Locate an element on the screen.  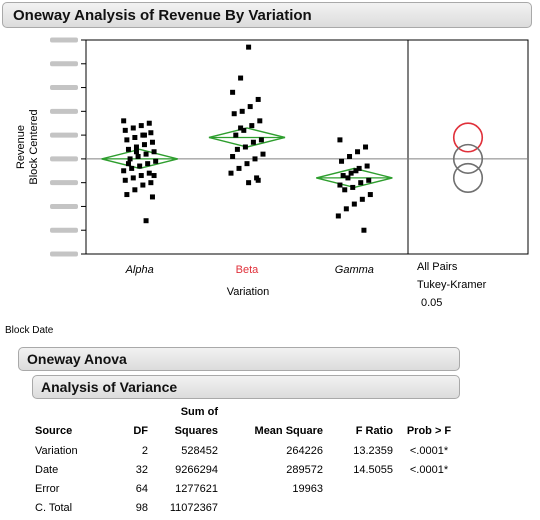
comparison-frame is located at coordinates (468, 147).